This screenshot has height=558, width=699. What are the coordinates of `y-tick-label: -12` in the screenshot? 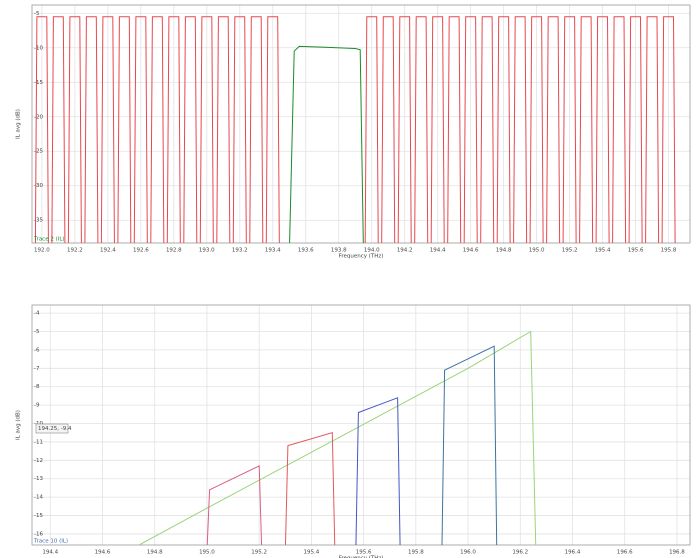 It's located at (38, 461).